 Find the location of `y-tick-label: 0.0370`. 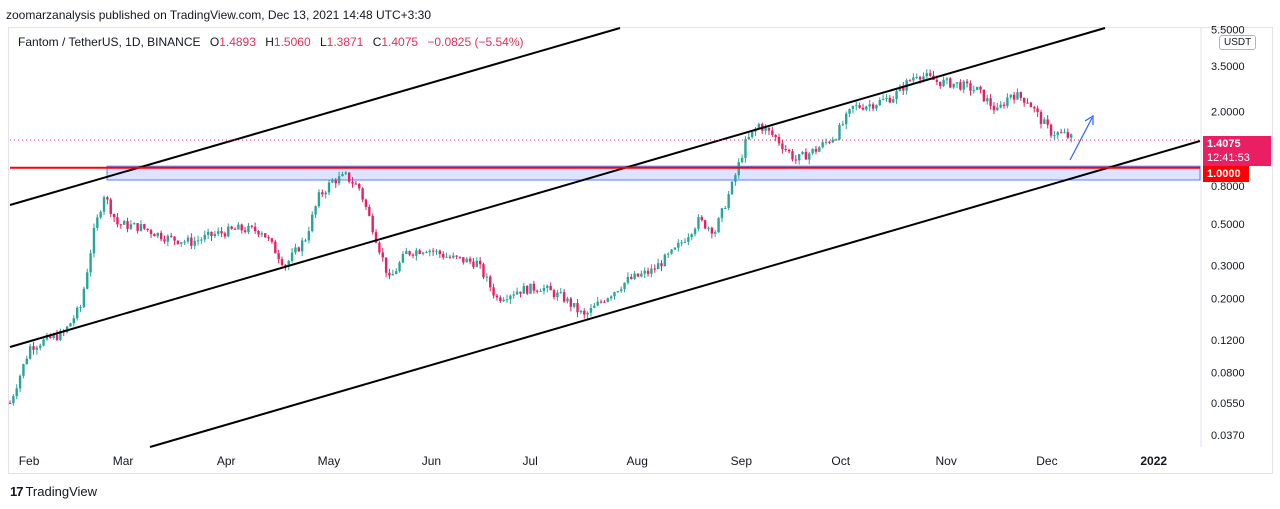

y-tick-label: 0.0370 is located at coordinates (1228, 436).